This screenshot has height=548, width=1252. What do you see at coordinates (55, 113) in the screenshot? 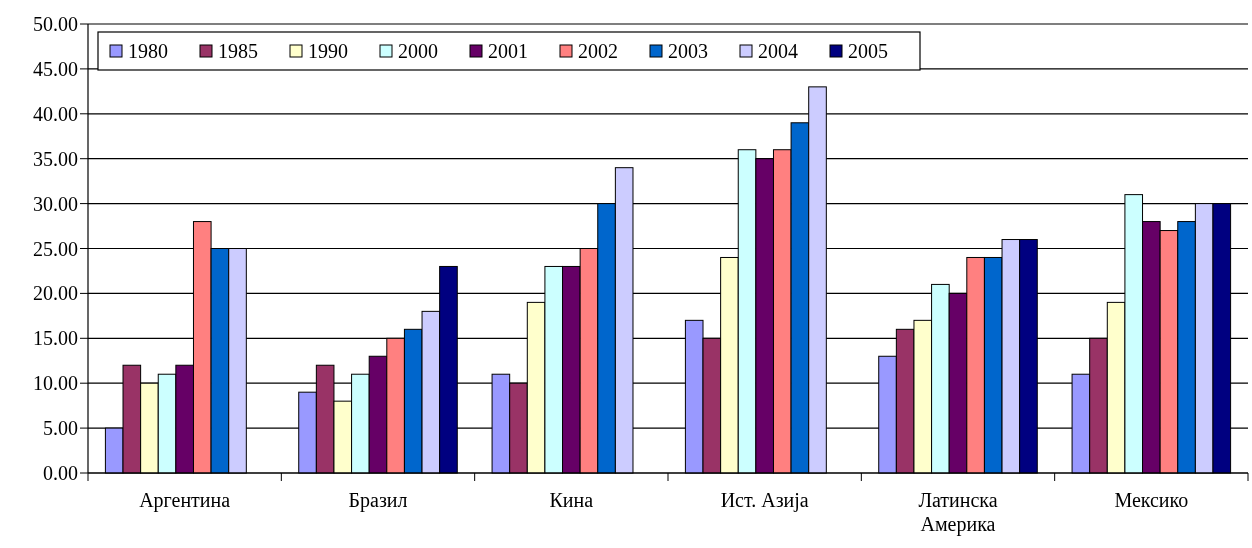
I see `y-tick-label: 40.00` at bounding box center [55, 113].